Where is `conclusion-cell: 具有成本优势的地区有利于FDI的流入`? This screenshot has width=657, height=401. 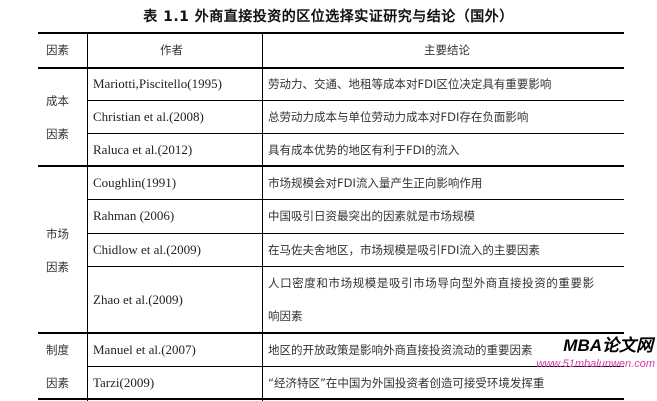
conclusion-cell: 具有成本优势的地区有利于FDI的流入 is located at coordinates (364, 150).